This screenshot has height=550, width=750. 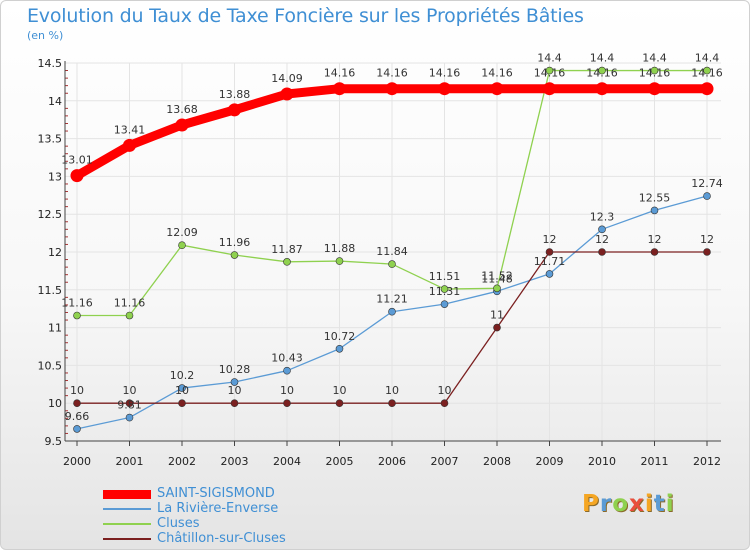 I want to click on data-label: 12.74, so click(x=707, y=183).